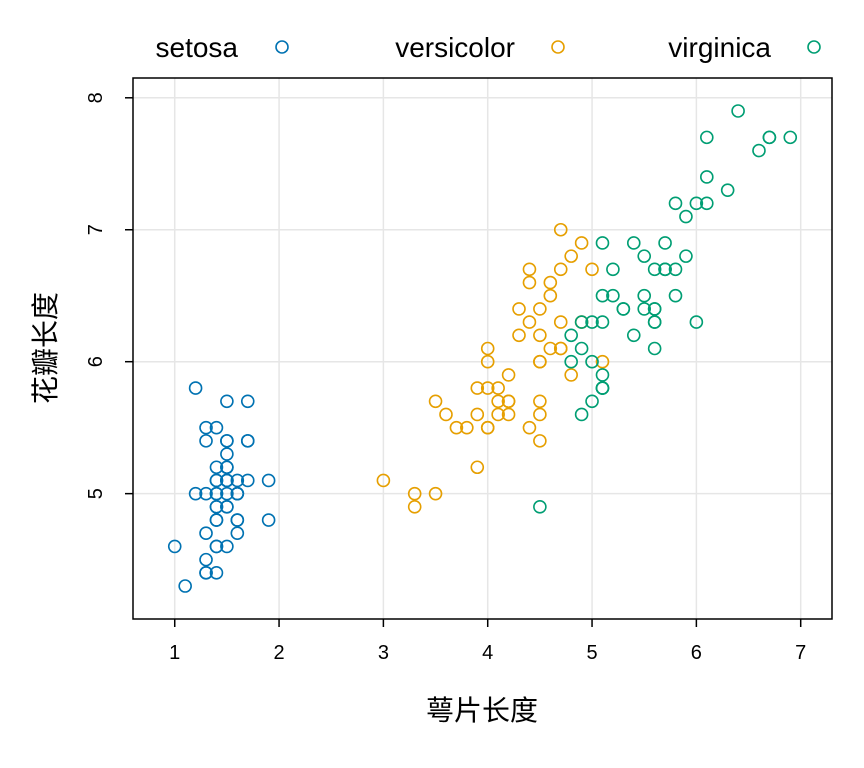  I want to click on legend-marker-versicolor, so click(558, 47).